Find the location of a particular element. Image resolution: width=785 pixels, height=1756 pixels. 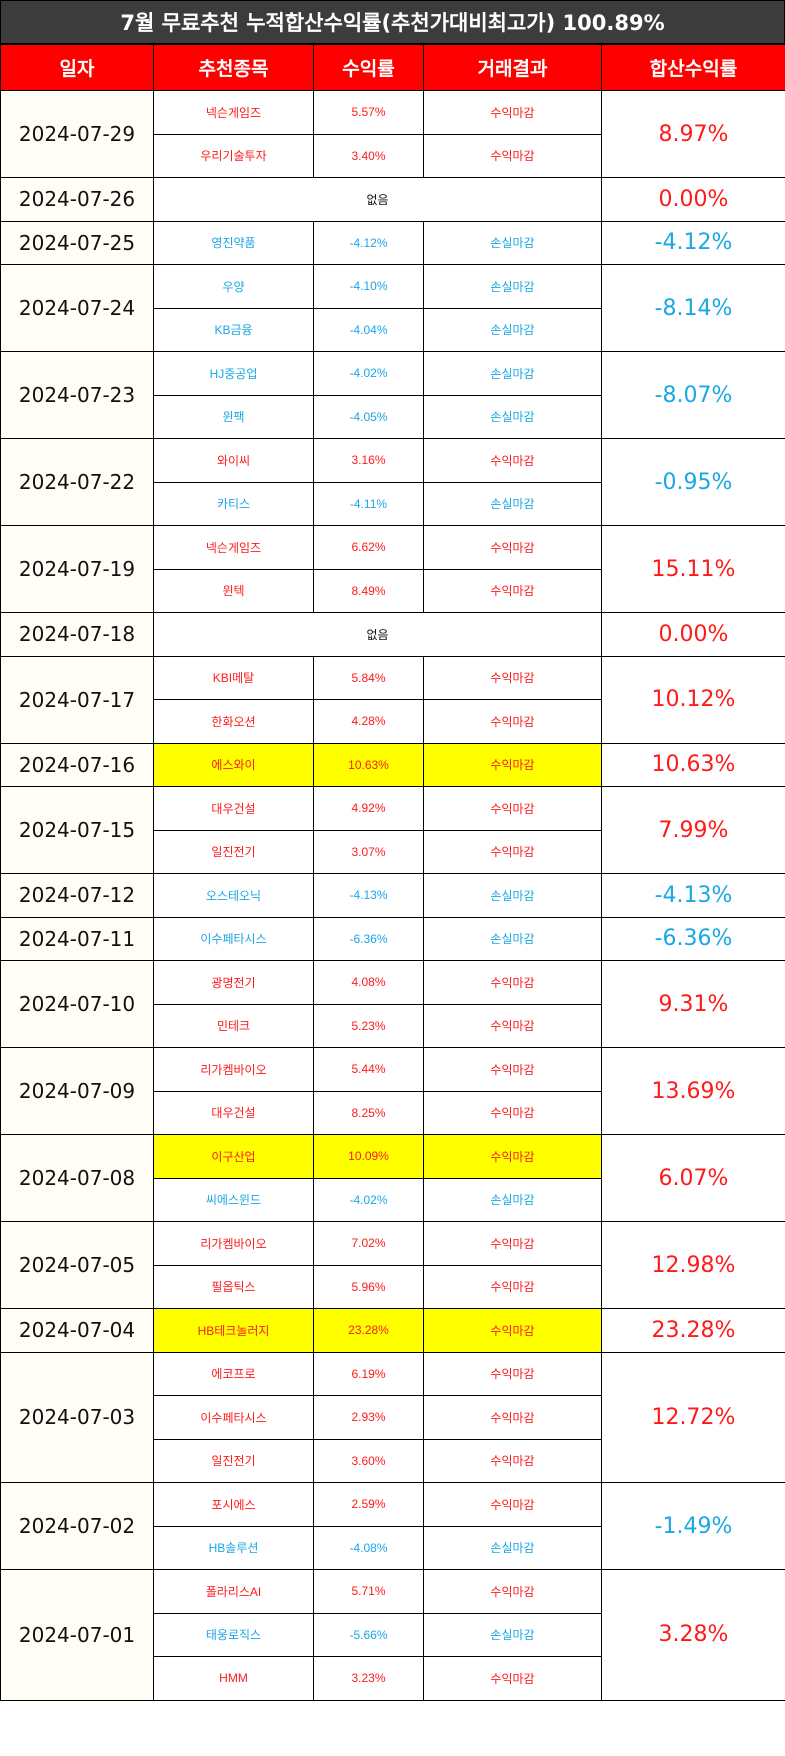

table-row: 2024-07-04 HB테크놀러지 23.28% 수익마감 23.28% is located at coordinates (392, 1330).